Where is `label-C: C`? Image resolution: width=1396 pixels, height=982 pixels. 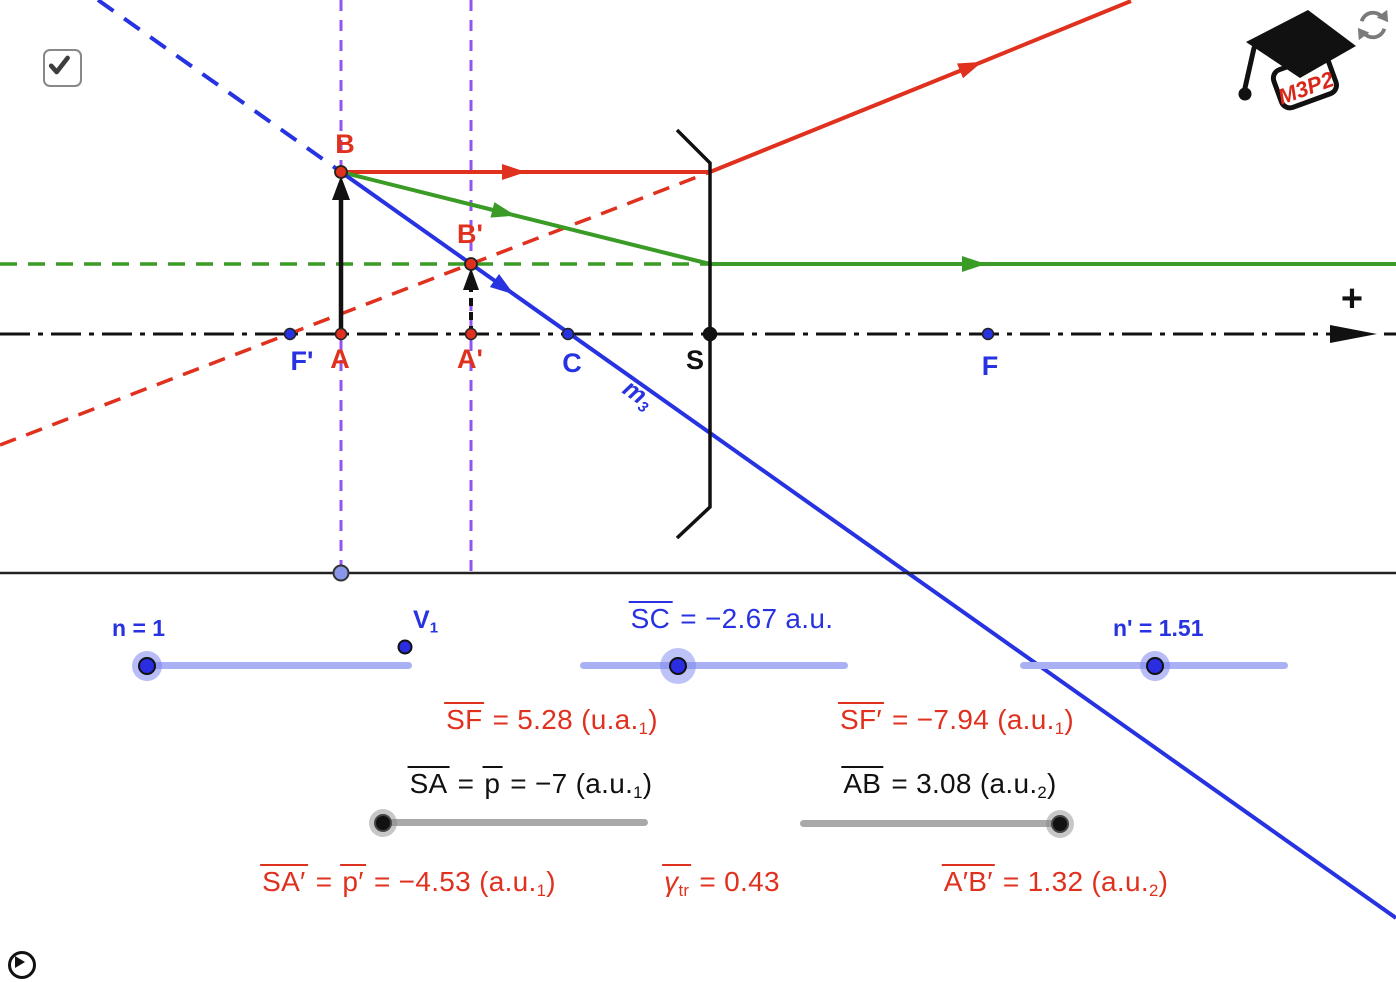
label-C: C is located at coordinates (572, 363).